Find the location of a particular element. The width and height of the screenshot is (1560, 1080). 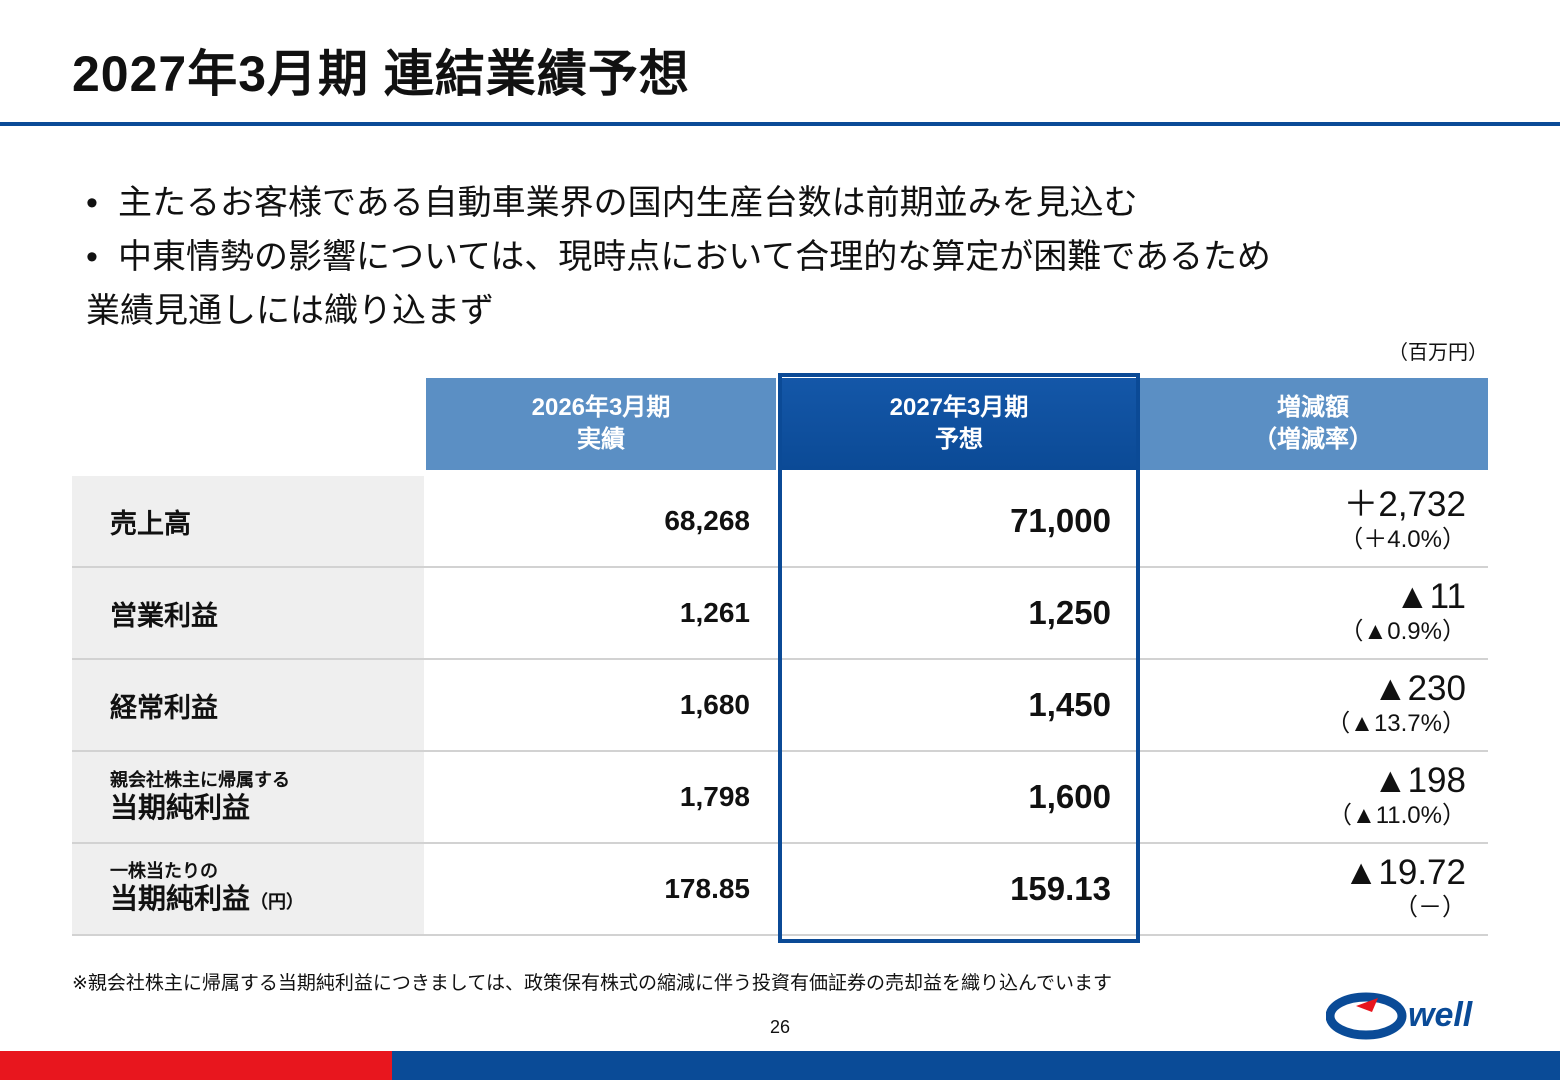

bullet-continuation: 業績見通しには織り込まず is located at coordinates (290, 311).